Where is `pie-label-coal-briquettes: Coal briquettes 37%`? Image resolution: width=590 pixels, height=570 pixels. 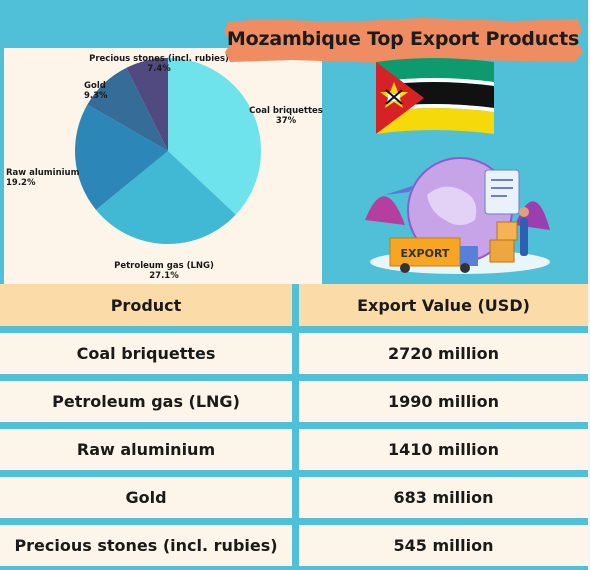
pie-label-coal-briquettes: Coal briquettes 37% is located at coordinates (286, 116).